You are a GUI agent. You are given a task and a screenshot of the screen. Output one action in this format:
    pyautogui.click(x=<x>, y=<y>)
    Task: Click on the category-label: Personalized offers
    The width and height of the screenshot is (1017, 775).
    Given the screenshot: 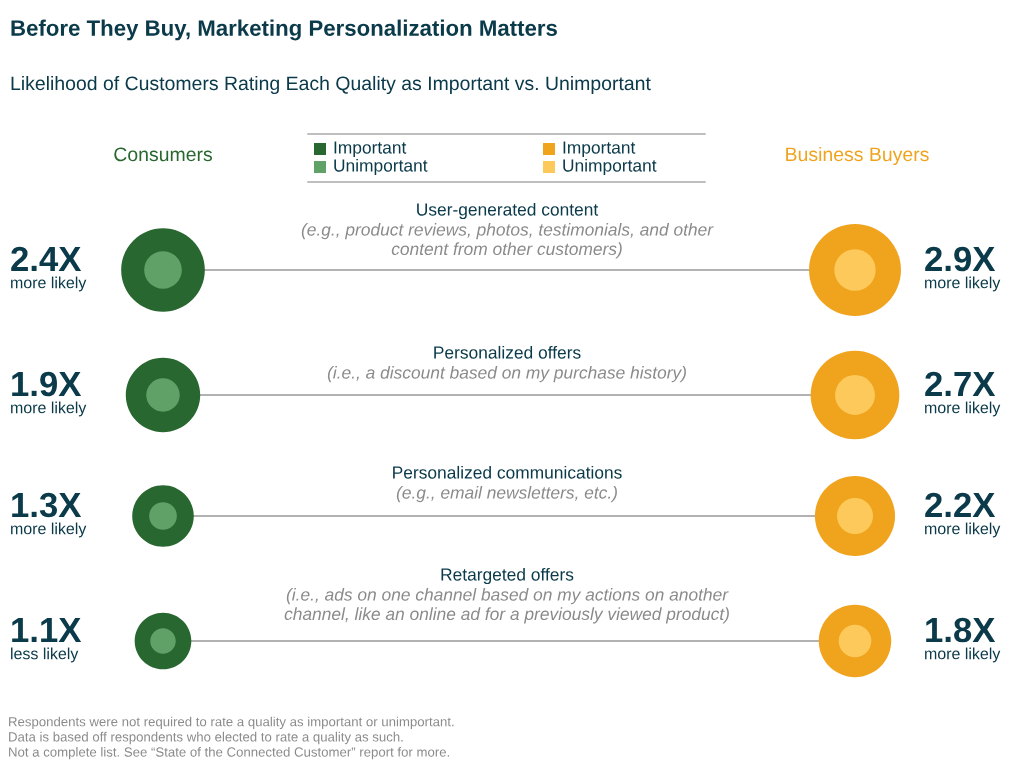 What is the action you would take?
    pyautogui.click(x=507, y=352)
    